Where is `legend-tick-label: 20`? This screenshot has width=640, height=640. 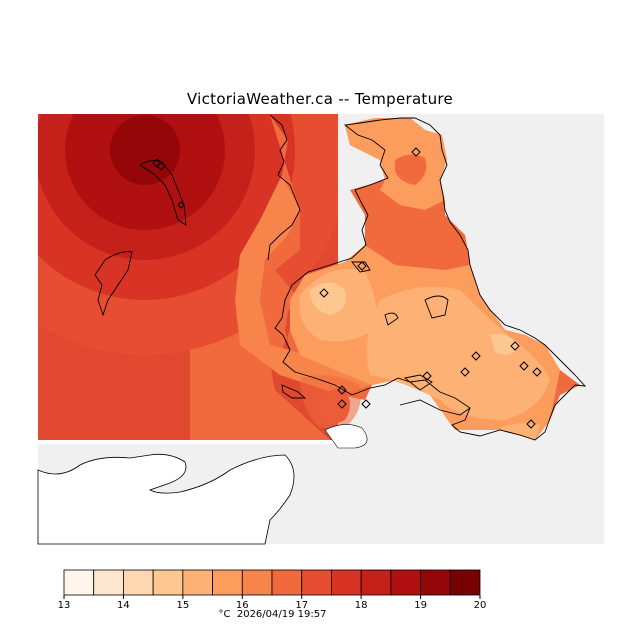 legend-tick-label: 20 is located at coordinates (480, 605).